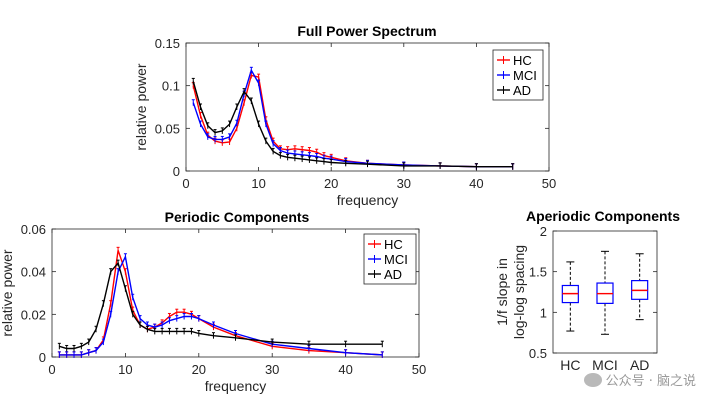  What do you see at coordinates (592, 380) in the screenshot?
I see `wechat-icon` at bounding box center [592, 380].